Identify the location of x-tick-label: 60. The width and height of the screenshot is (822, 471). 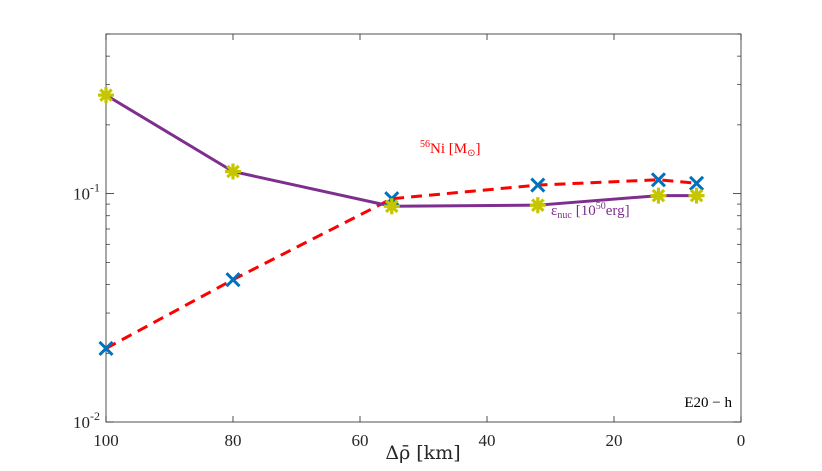
(360, 440).